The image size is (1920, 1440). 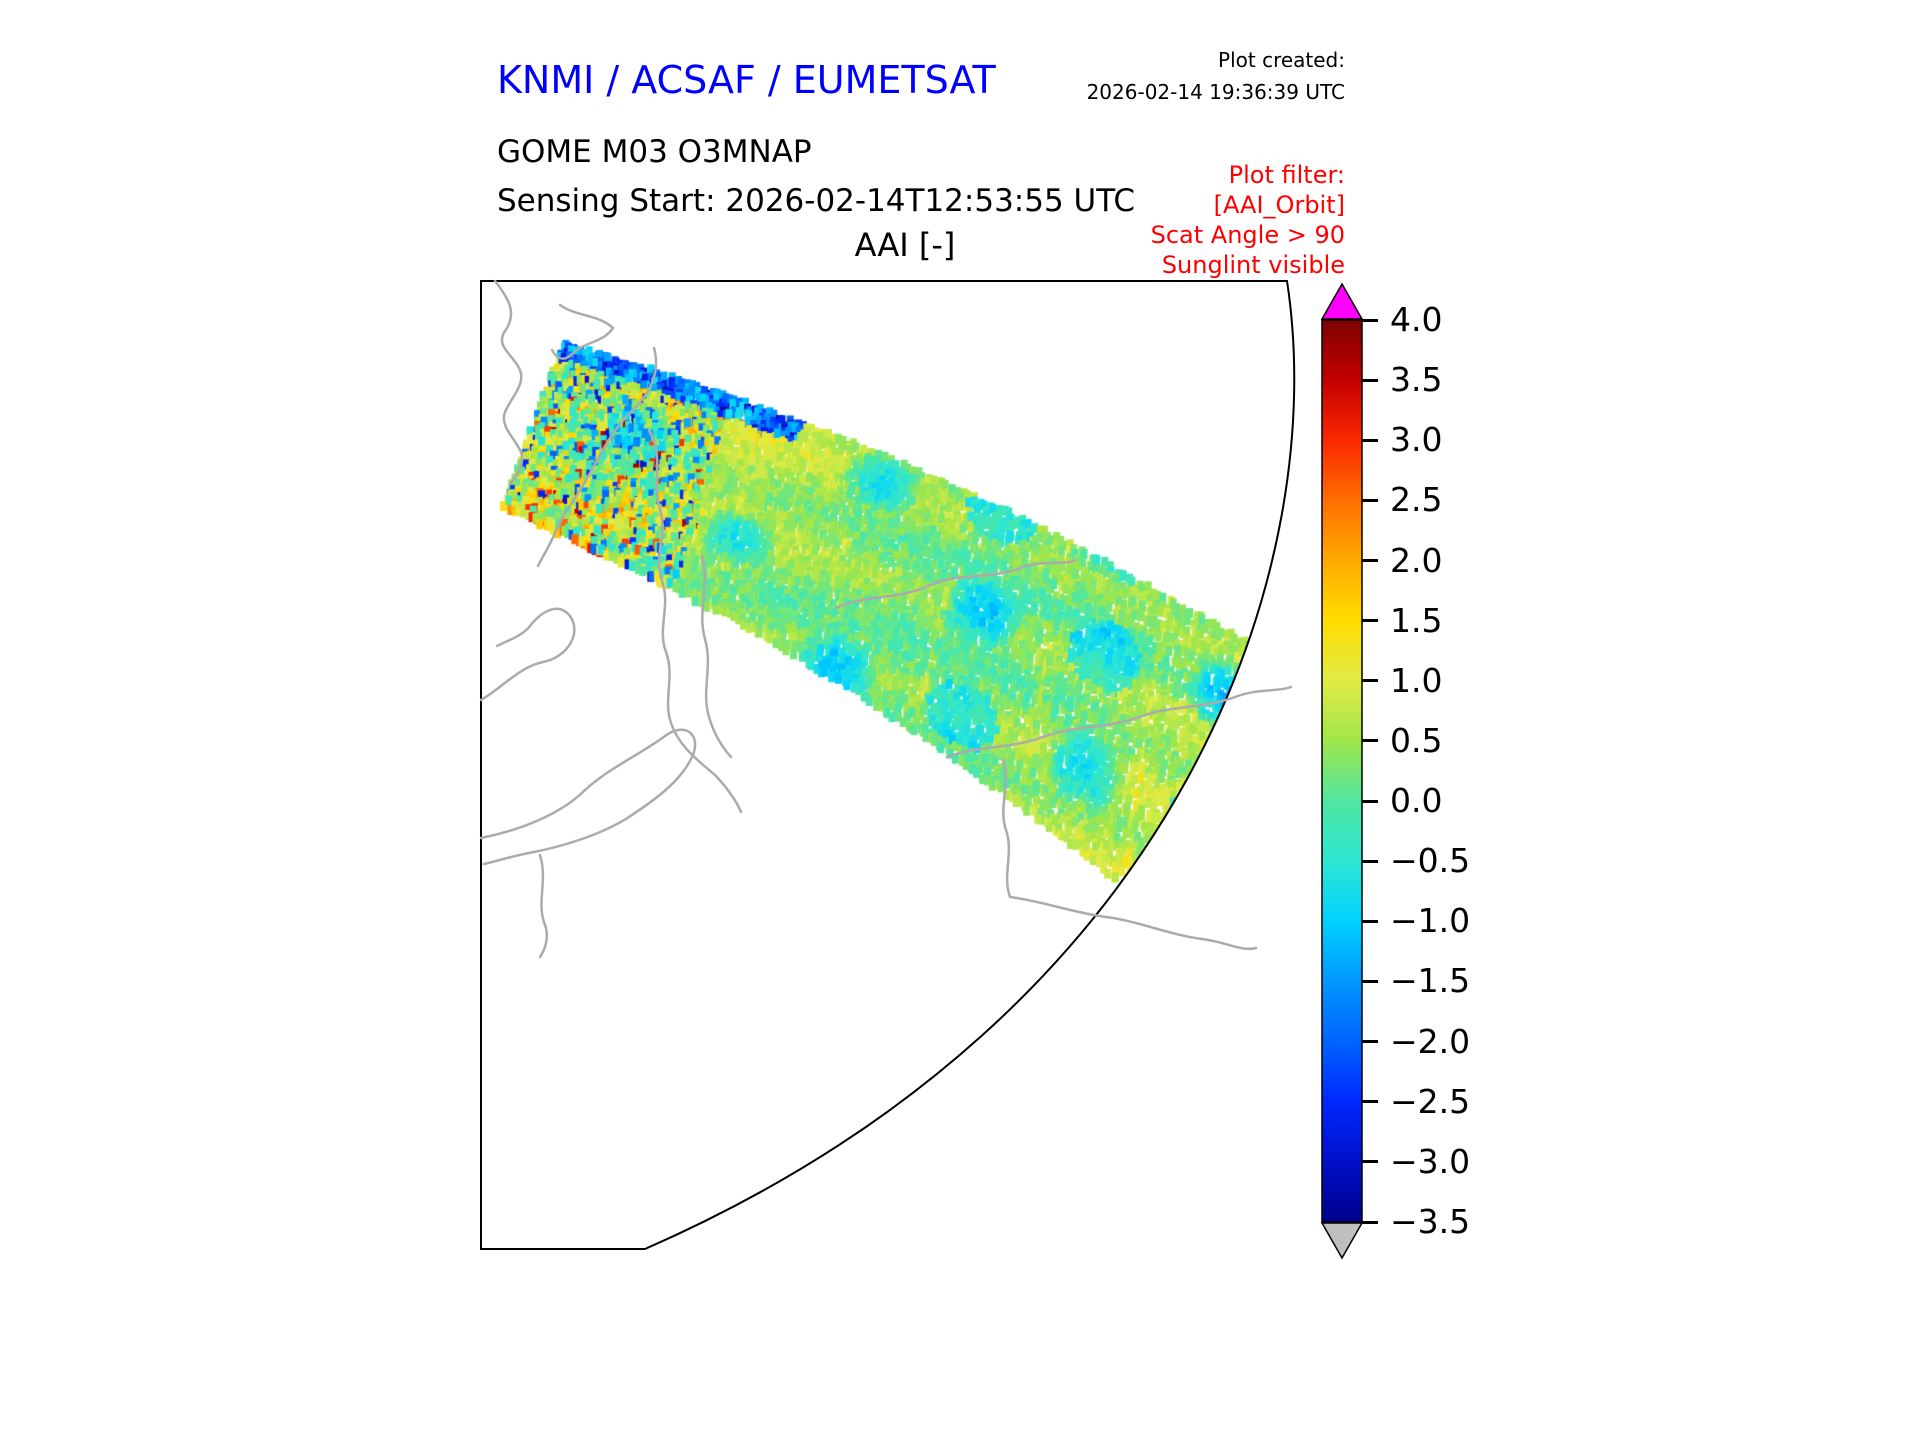 I want to click on colorbar-tick-label: 3.5, so click(x=1416, y=380).